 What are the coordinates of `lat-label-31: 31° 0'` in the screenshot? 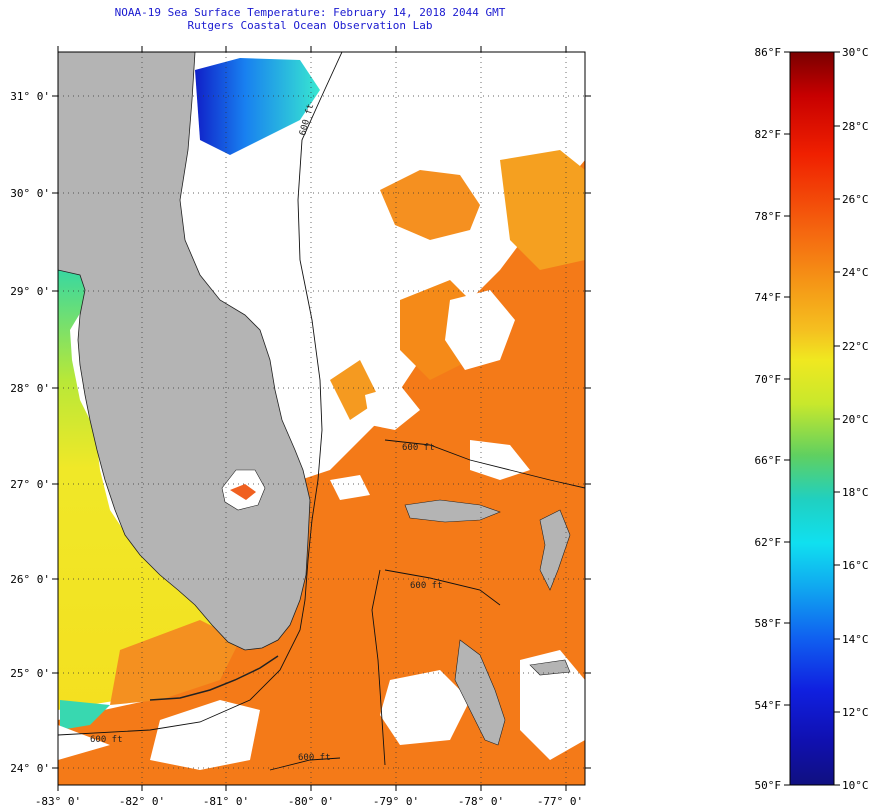 It's located at (30, 96).